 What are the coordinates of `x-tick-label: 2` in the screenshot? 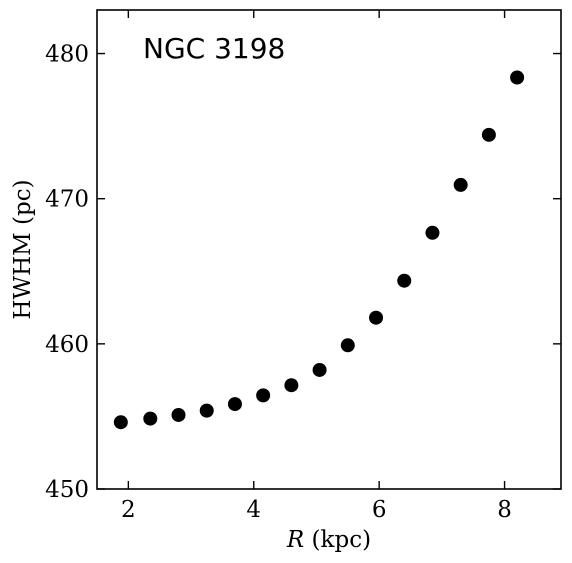 It's located at (128, 510).